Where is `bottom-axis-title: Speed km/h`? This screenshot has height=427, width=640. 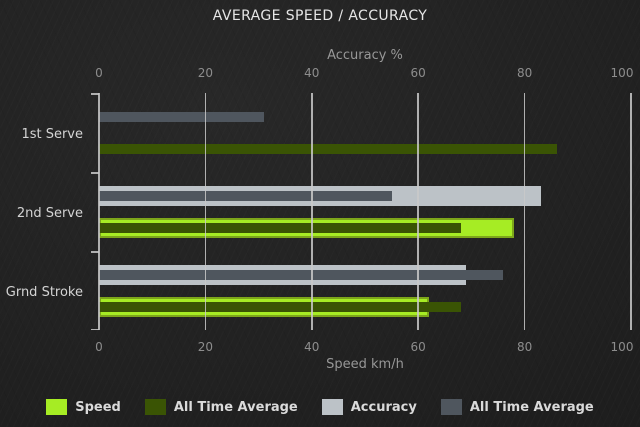
bottom-axis-title: Speed km/h is located at coordinates (365, 364).